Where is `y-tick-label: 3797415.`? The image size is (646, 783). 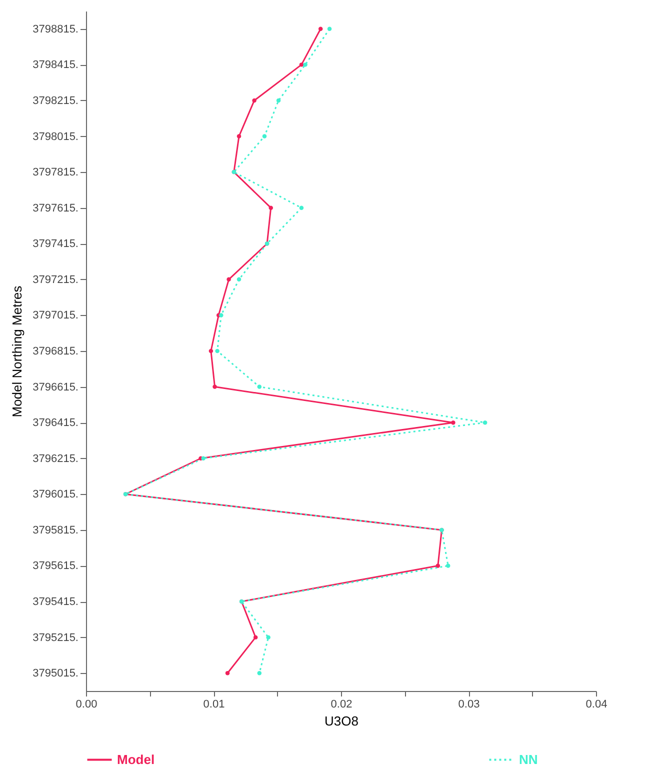
y-tick-label: 3797415. is located at coordinates (55, 244).